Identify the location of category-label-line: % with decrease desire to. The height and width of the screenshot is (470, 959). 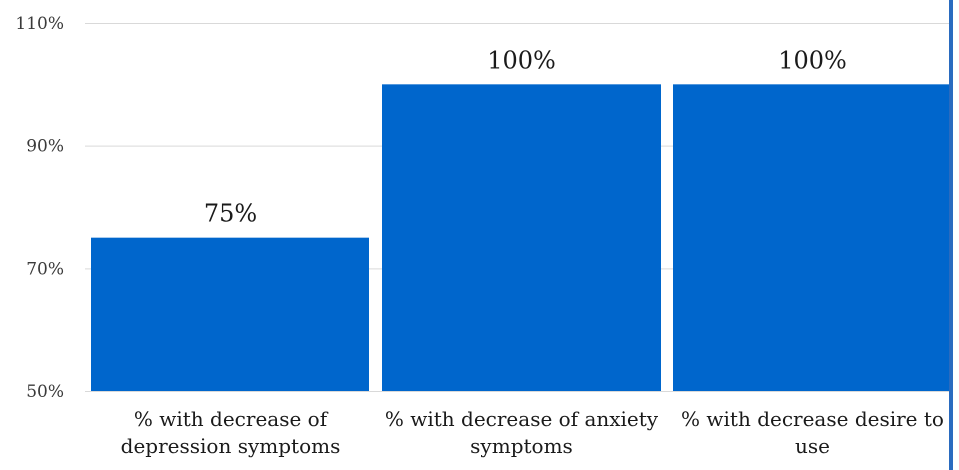
(812, 419).